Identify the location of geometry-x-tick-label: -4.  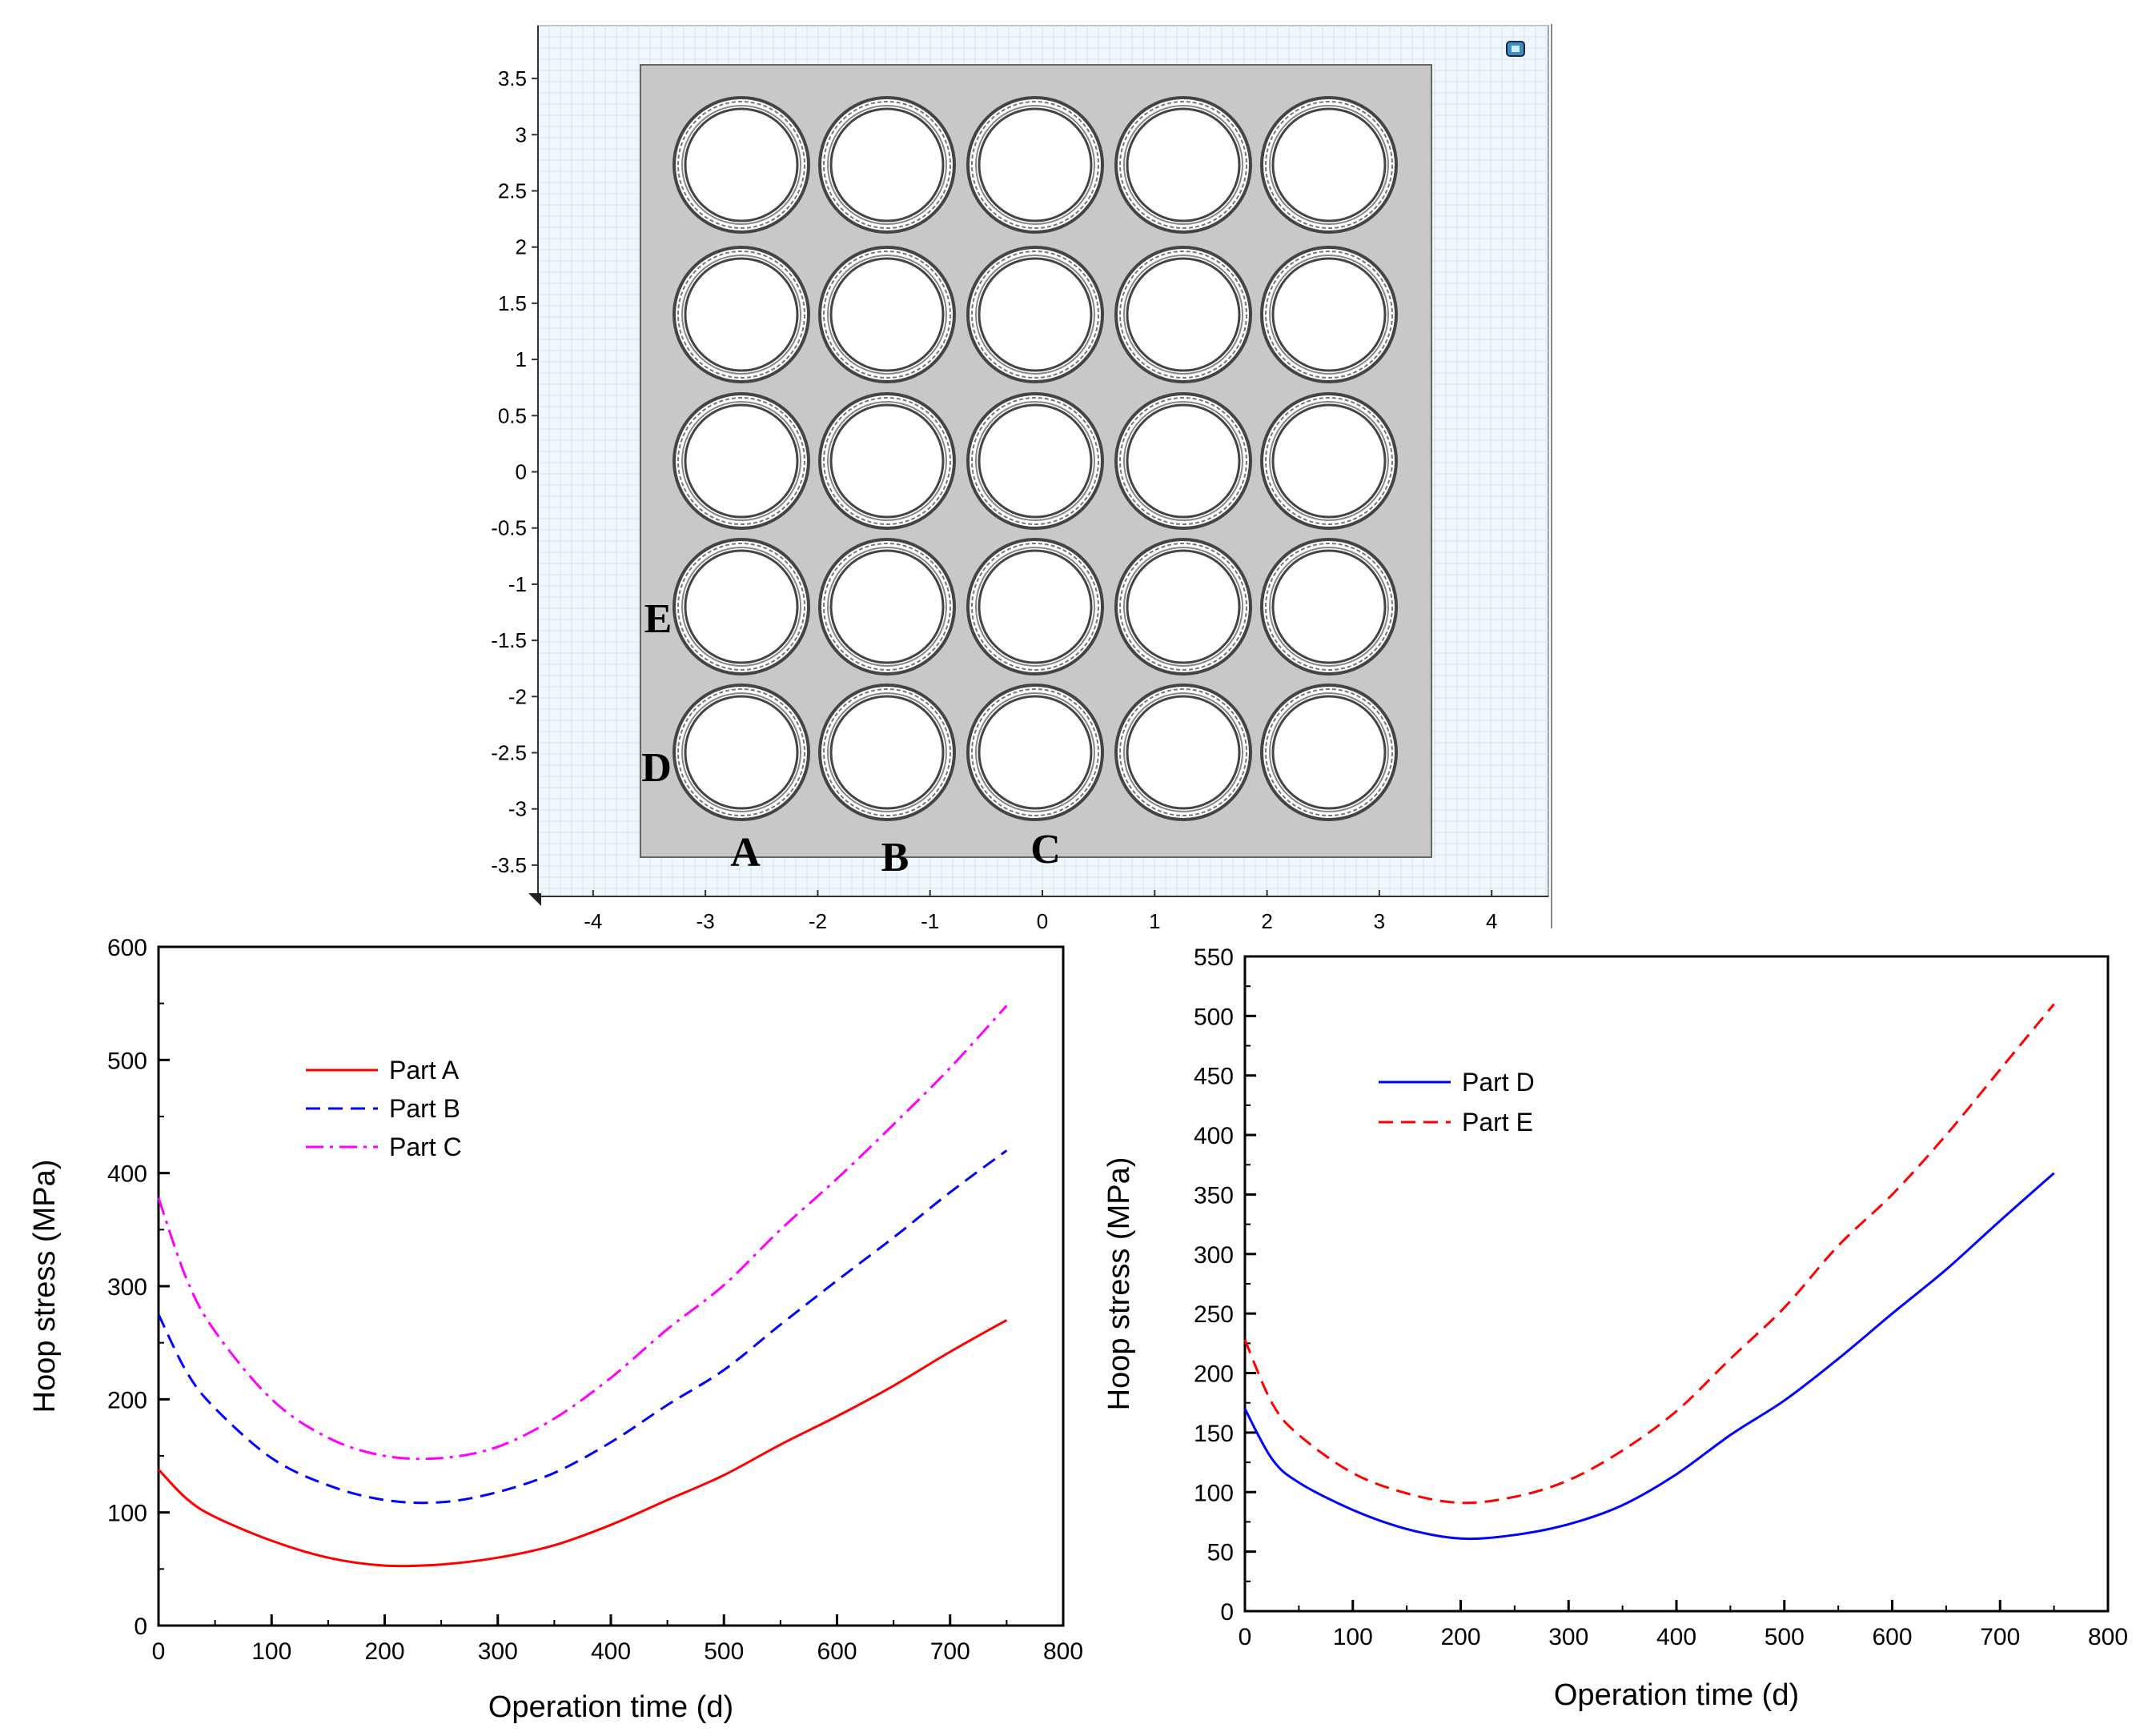
(593, 921).